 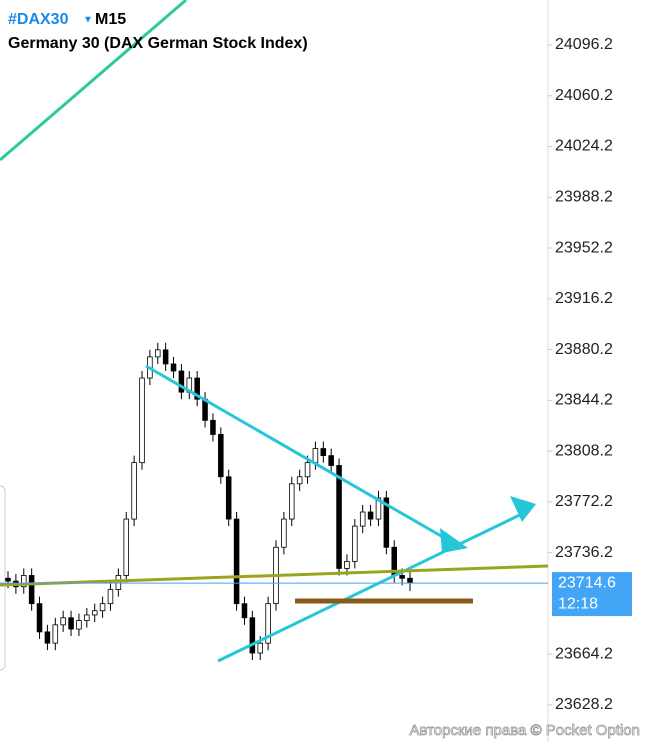 What do you see at coordinates (584, 552) in the screenshot?
I see `y-tick-label: 23736.2` at bounding box center [584, 552].